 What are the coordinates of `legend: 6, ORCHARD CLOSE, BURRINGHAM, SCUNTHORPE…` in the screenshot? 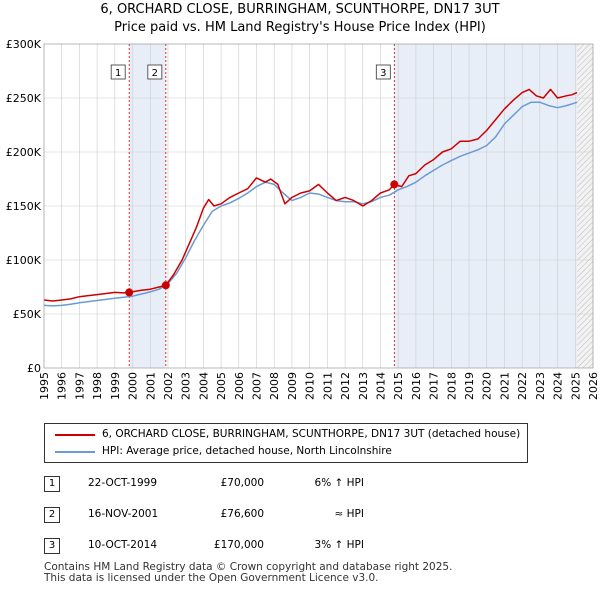 It's located at (286, 443).